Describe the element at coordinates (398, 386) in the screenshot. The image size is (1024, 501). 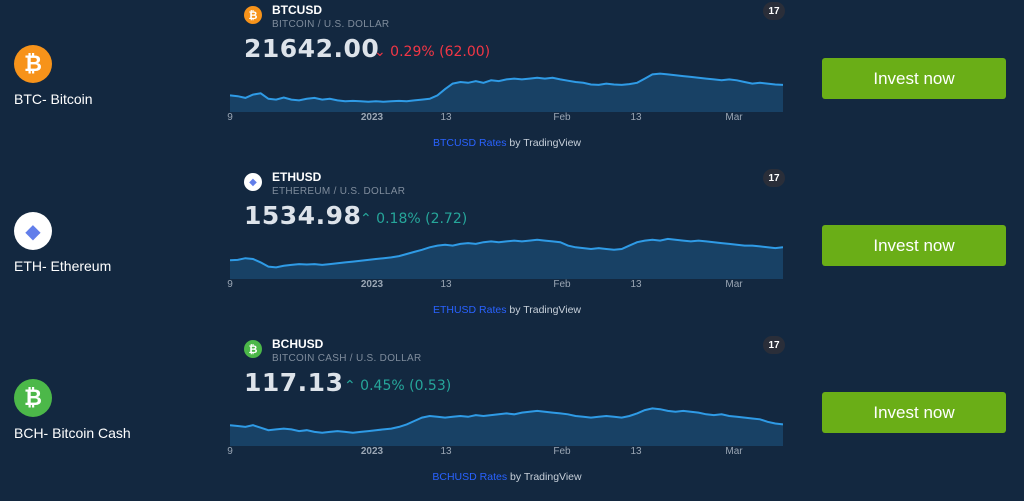
I see `price-change: ⌃ 0.45% (0.53)` at that location.